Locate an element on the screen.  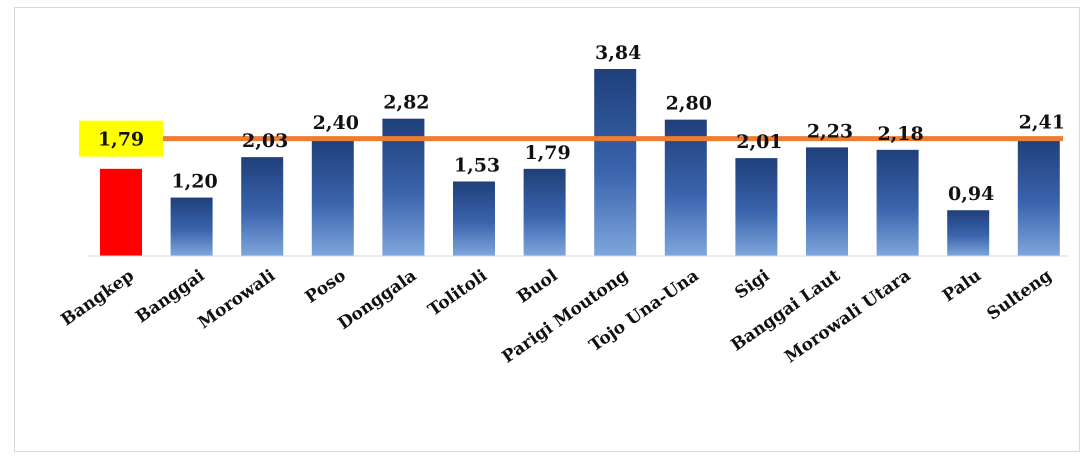
value-label-banggai-laut: 2,23 is located at coordinates (830, 131).